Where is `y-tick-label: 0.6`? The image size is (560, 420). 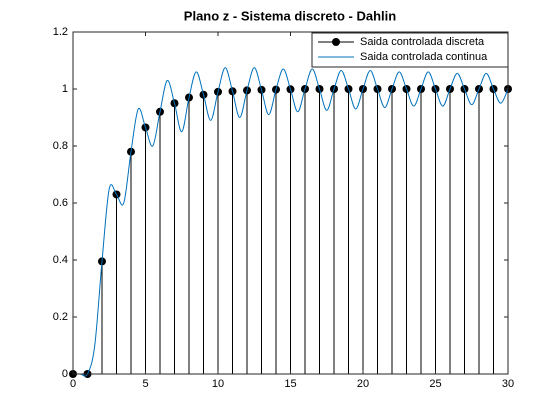 y-tick-label: 0.6 is located at coordinates (60, 203).